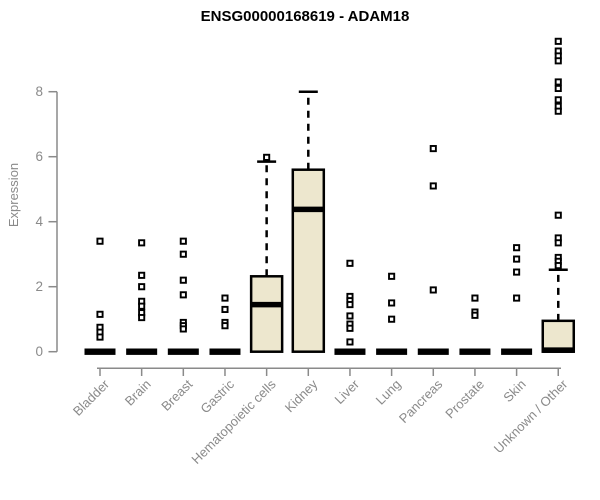 The image size is (600, 500). What do you see at coordinates (39, 91) in the screenshot?
I see `y-tick-label: 8` at bounding box center [39, 91].